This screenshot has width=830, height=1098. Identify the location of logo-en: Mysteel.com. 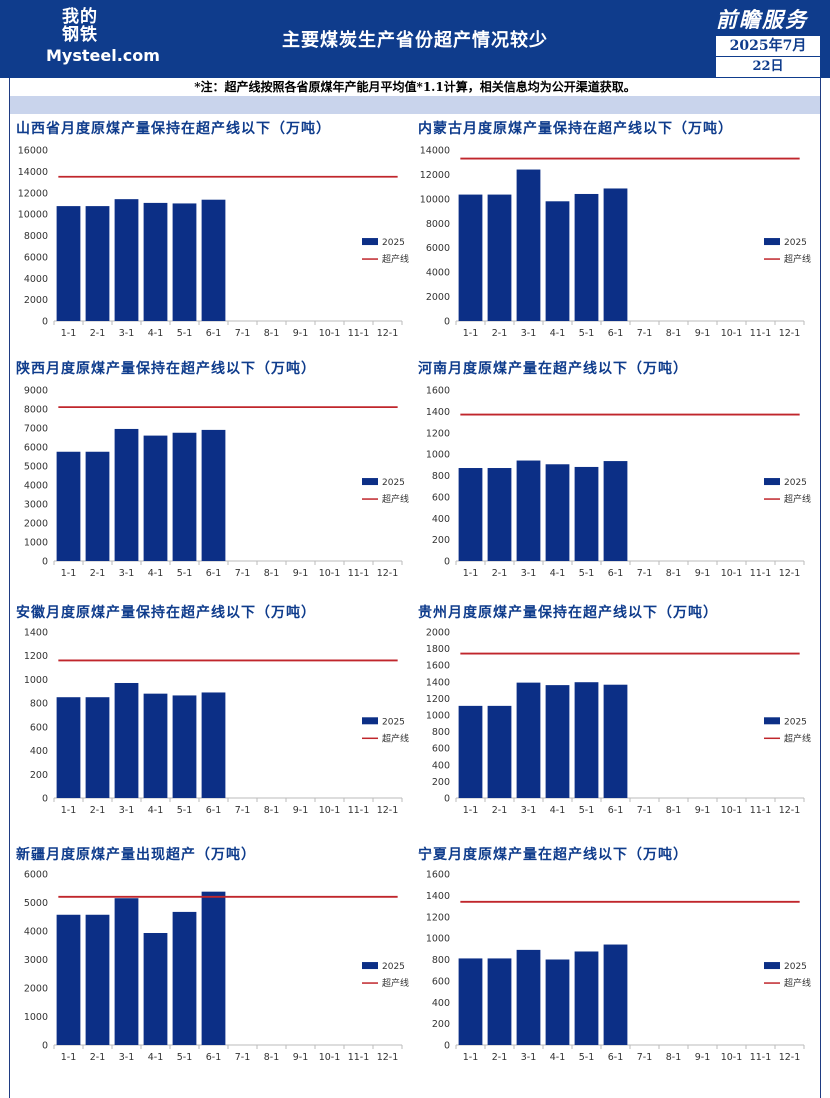
(103, 55).